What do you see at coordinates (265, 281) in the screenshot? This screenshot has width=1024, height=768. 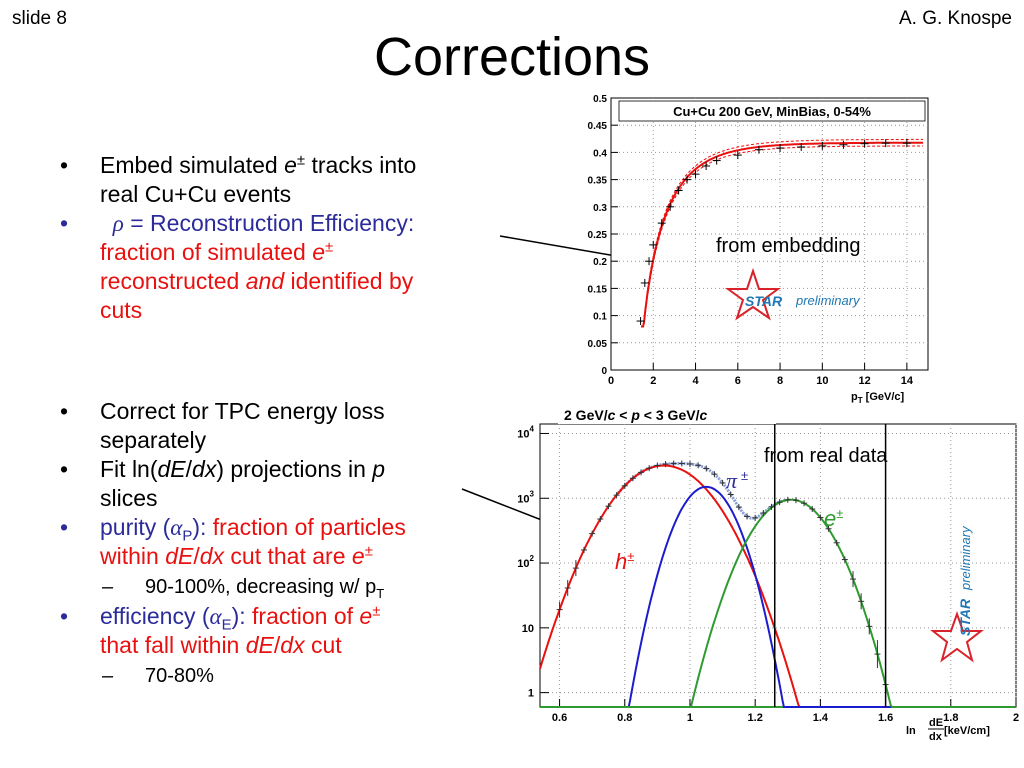 I see `and-word: and` at bounding box center [265, 281].